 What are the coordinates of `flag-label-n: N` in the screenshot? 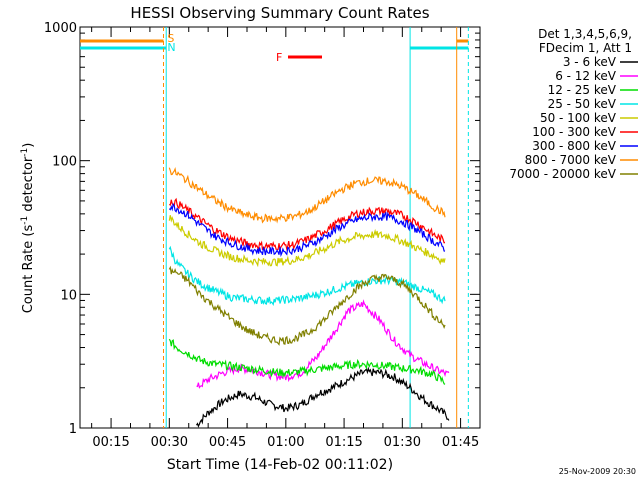 It's located at (171, 47).